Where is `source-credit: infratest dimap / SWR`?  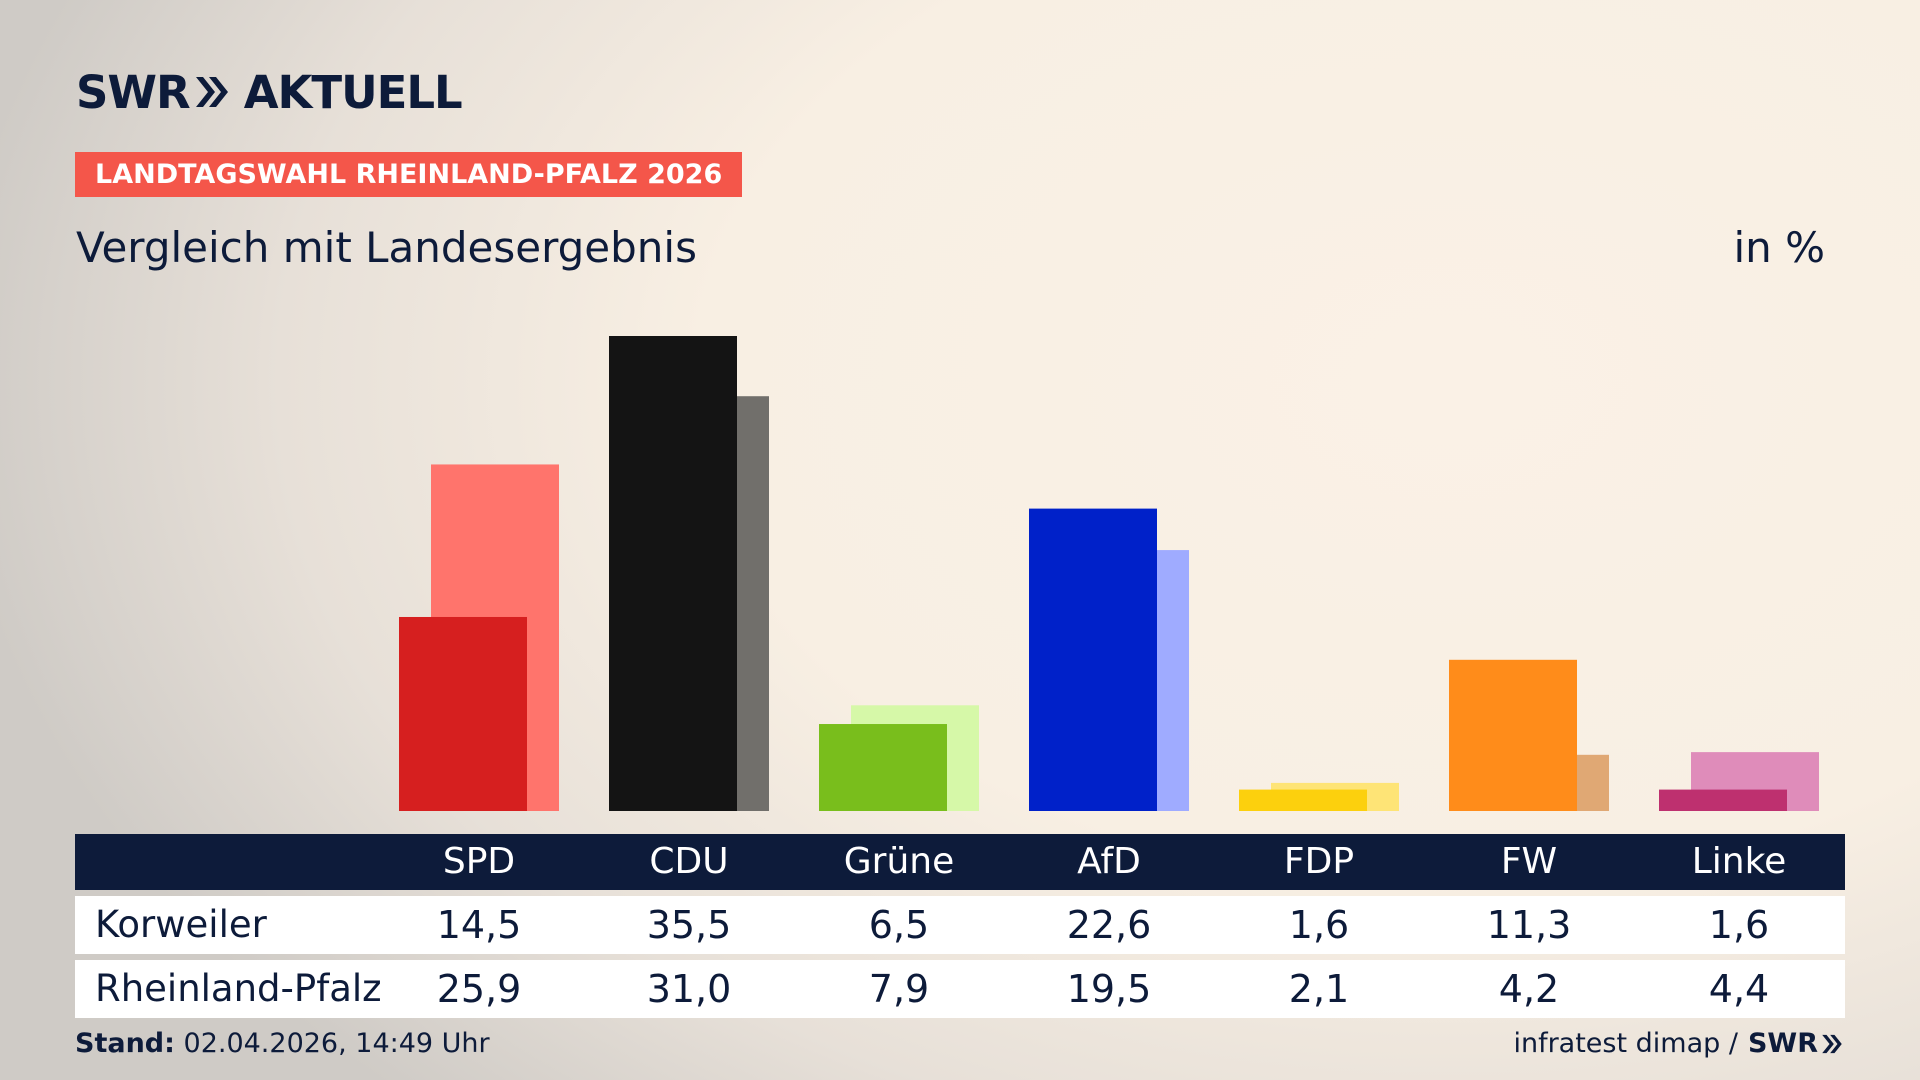 source-credit: infratest dimap / SWR is located at coordinates (1678, 1043).